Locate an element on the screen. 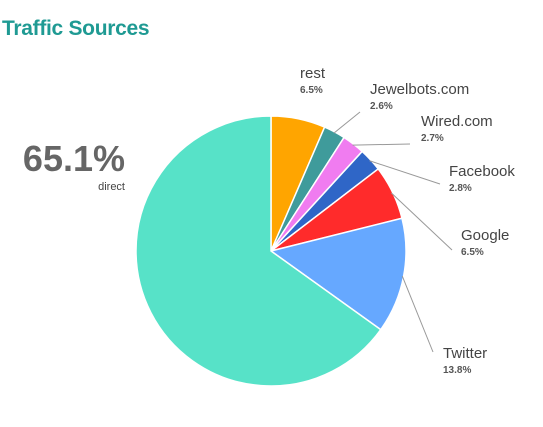 The image size is (543, 427). leader-lines is located at coordinates (393, 232).